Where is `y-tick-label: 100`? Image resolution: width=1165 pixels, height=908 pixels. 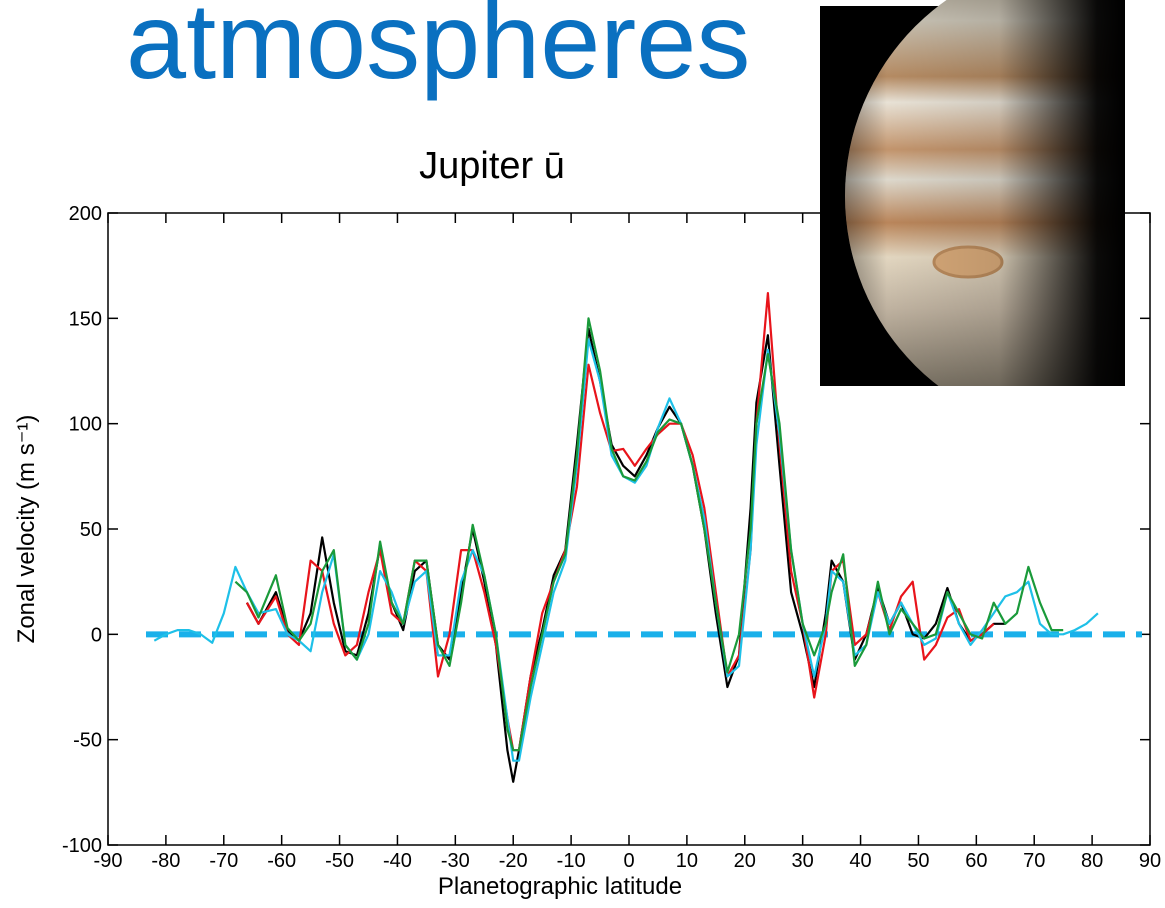
y-tick-label: 100 is located at coordinates (85, 425).